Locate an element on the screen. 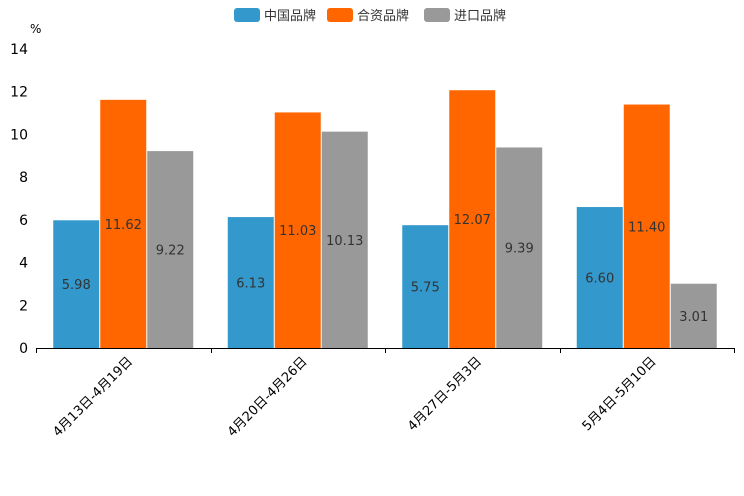 This screenshot has height=496, width=744. value-label-joint: 12.07 is located at coordinates (472, 220).